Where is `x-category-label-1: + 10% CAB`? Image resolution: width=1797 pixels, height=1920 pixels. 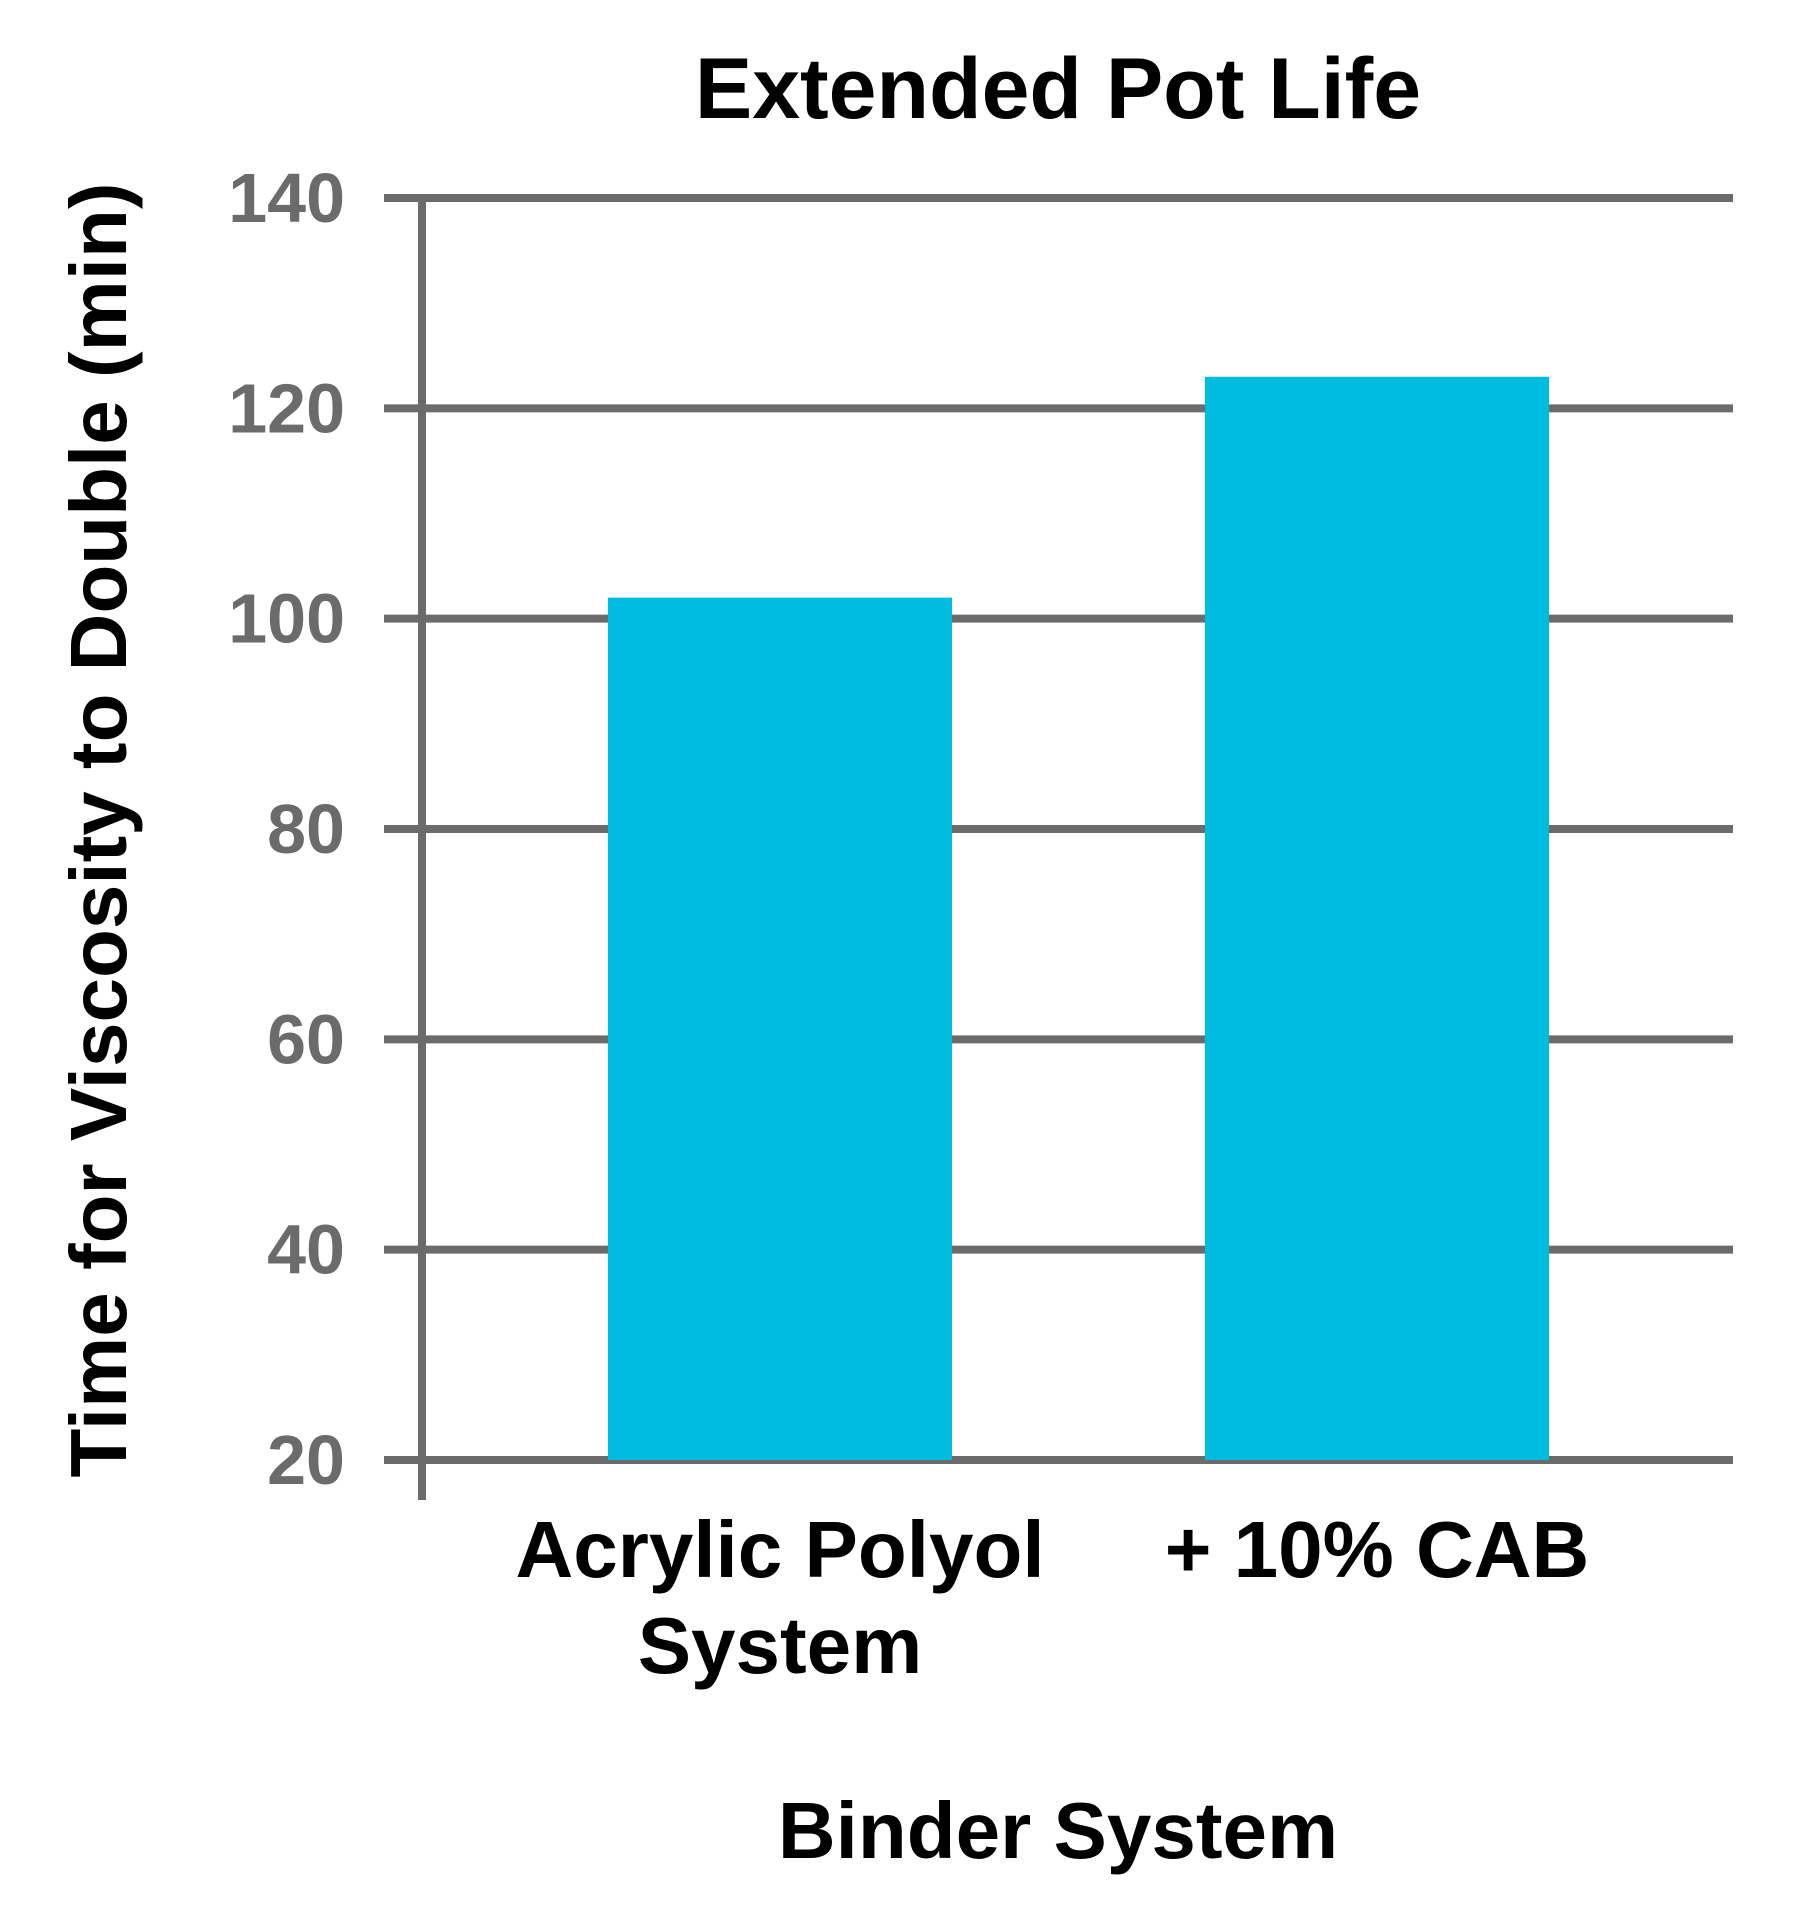 x-category-label-1: + 10% CAB is located at coordinates (1377, 1549).